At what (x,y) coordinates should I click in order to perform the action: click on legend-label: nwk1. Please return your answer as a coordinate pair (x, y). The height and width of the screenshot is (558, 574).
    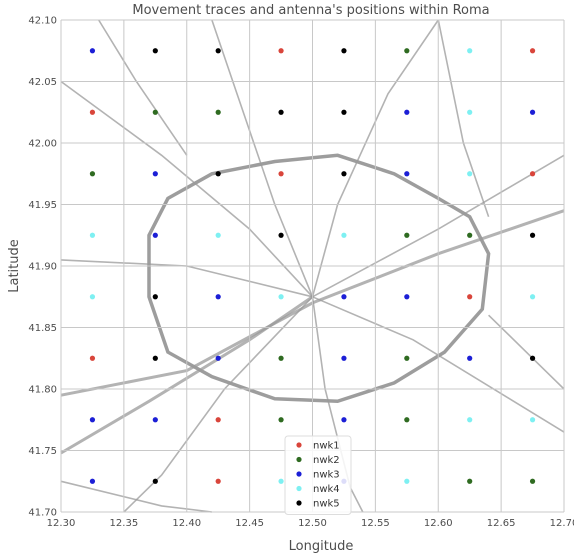
    Looking at the image, I should click on (326, 446).